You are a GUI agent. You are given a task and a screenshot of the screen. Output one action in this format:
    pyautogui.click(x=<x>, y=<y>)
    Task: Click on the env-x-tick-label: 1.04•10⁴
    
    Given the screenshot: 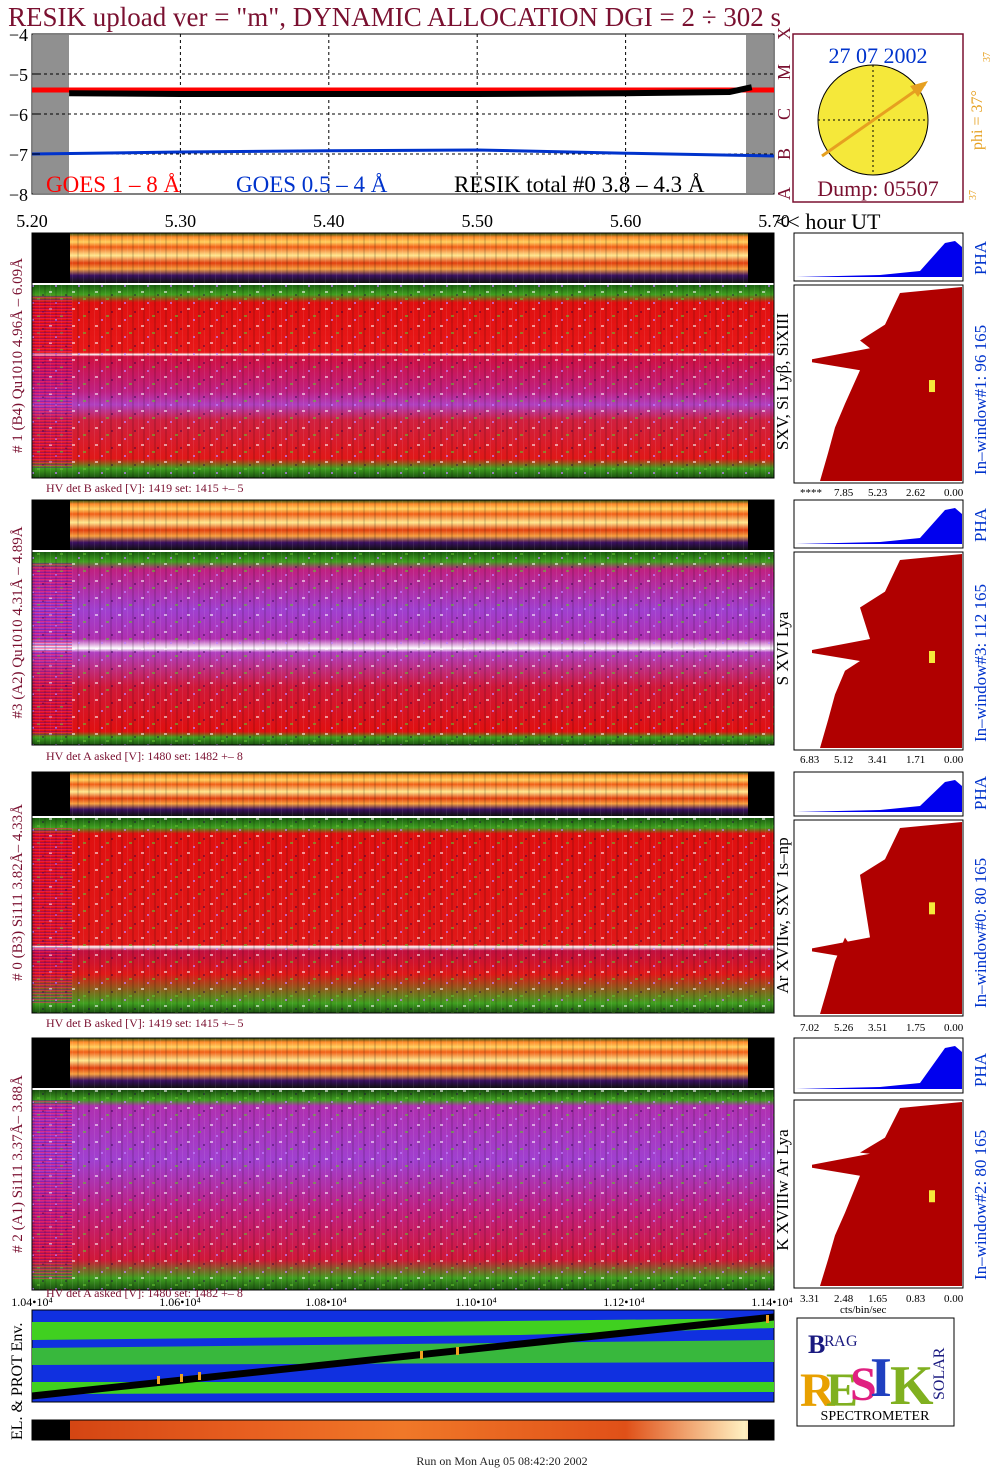 What is the action you would take?
    pyautogui.click(x=31, y=1302)
    